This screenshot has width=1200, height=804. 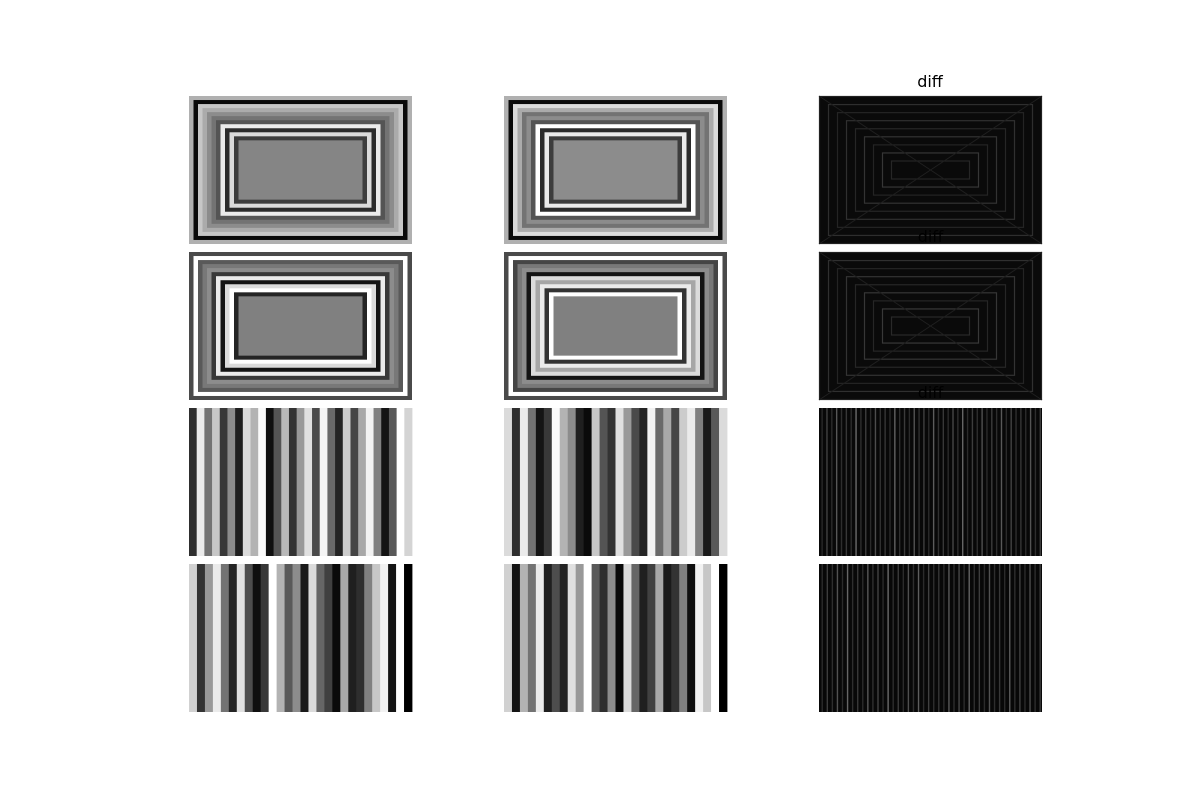 I want to click on diff-diagonal-b, so click(x=930, y=326).